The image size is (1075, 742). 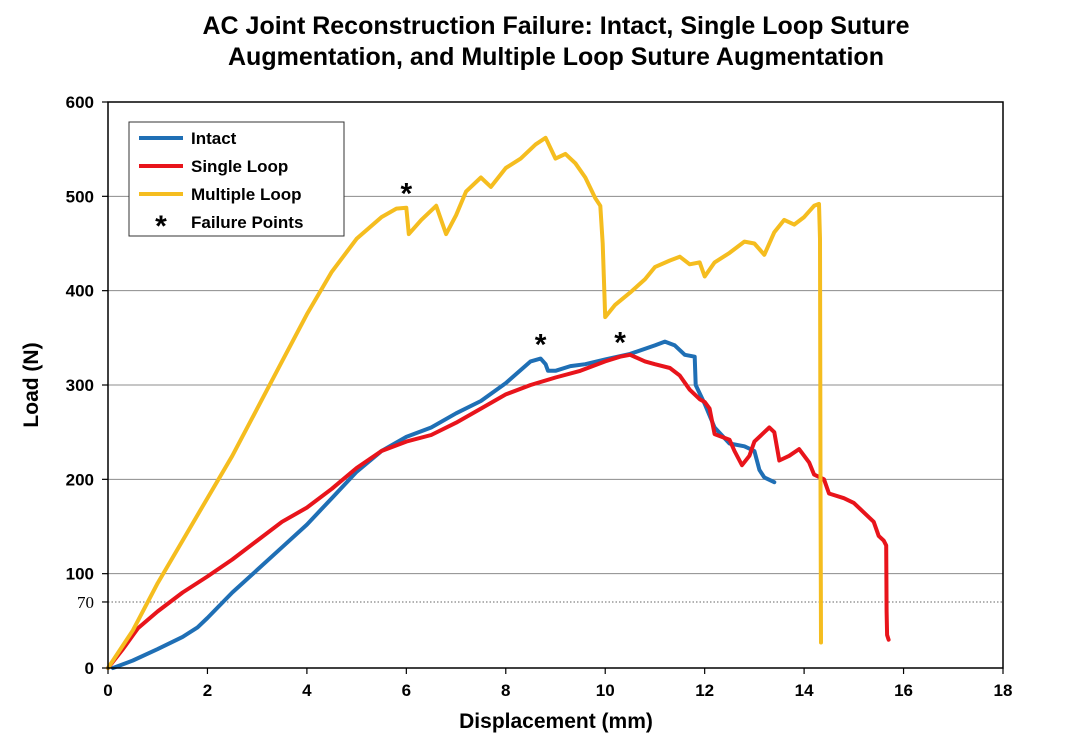 I want to click on y-tick-label-600: 600, so click(x=80, y=102).